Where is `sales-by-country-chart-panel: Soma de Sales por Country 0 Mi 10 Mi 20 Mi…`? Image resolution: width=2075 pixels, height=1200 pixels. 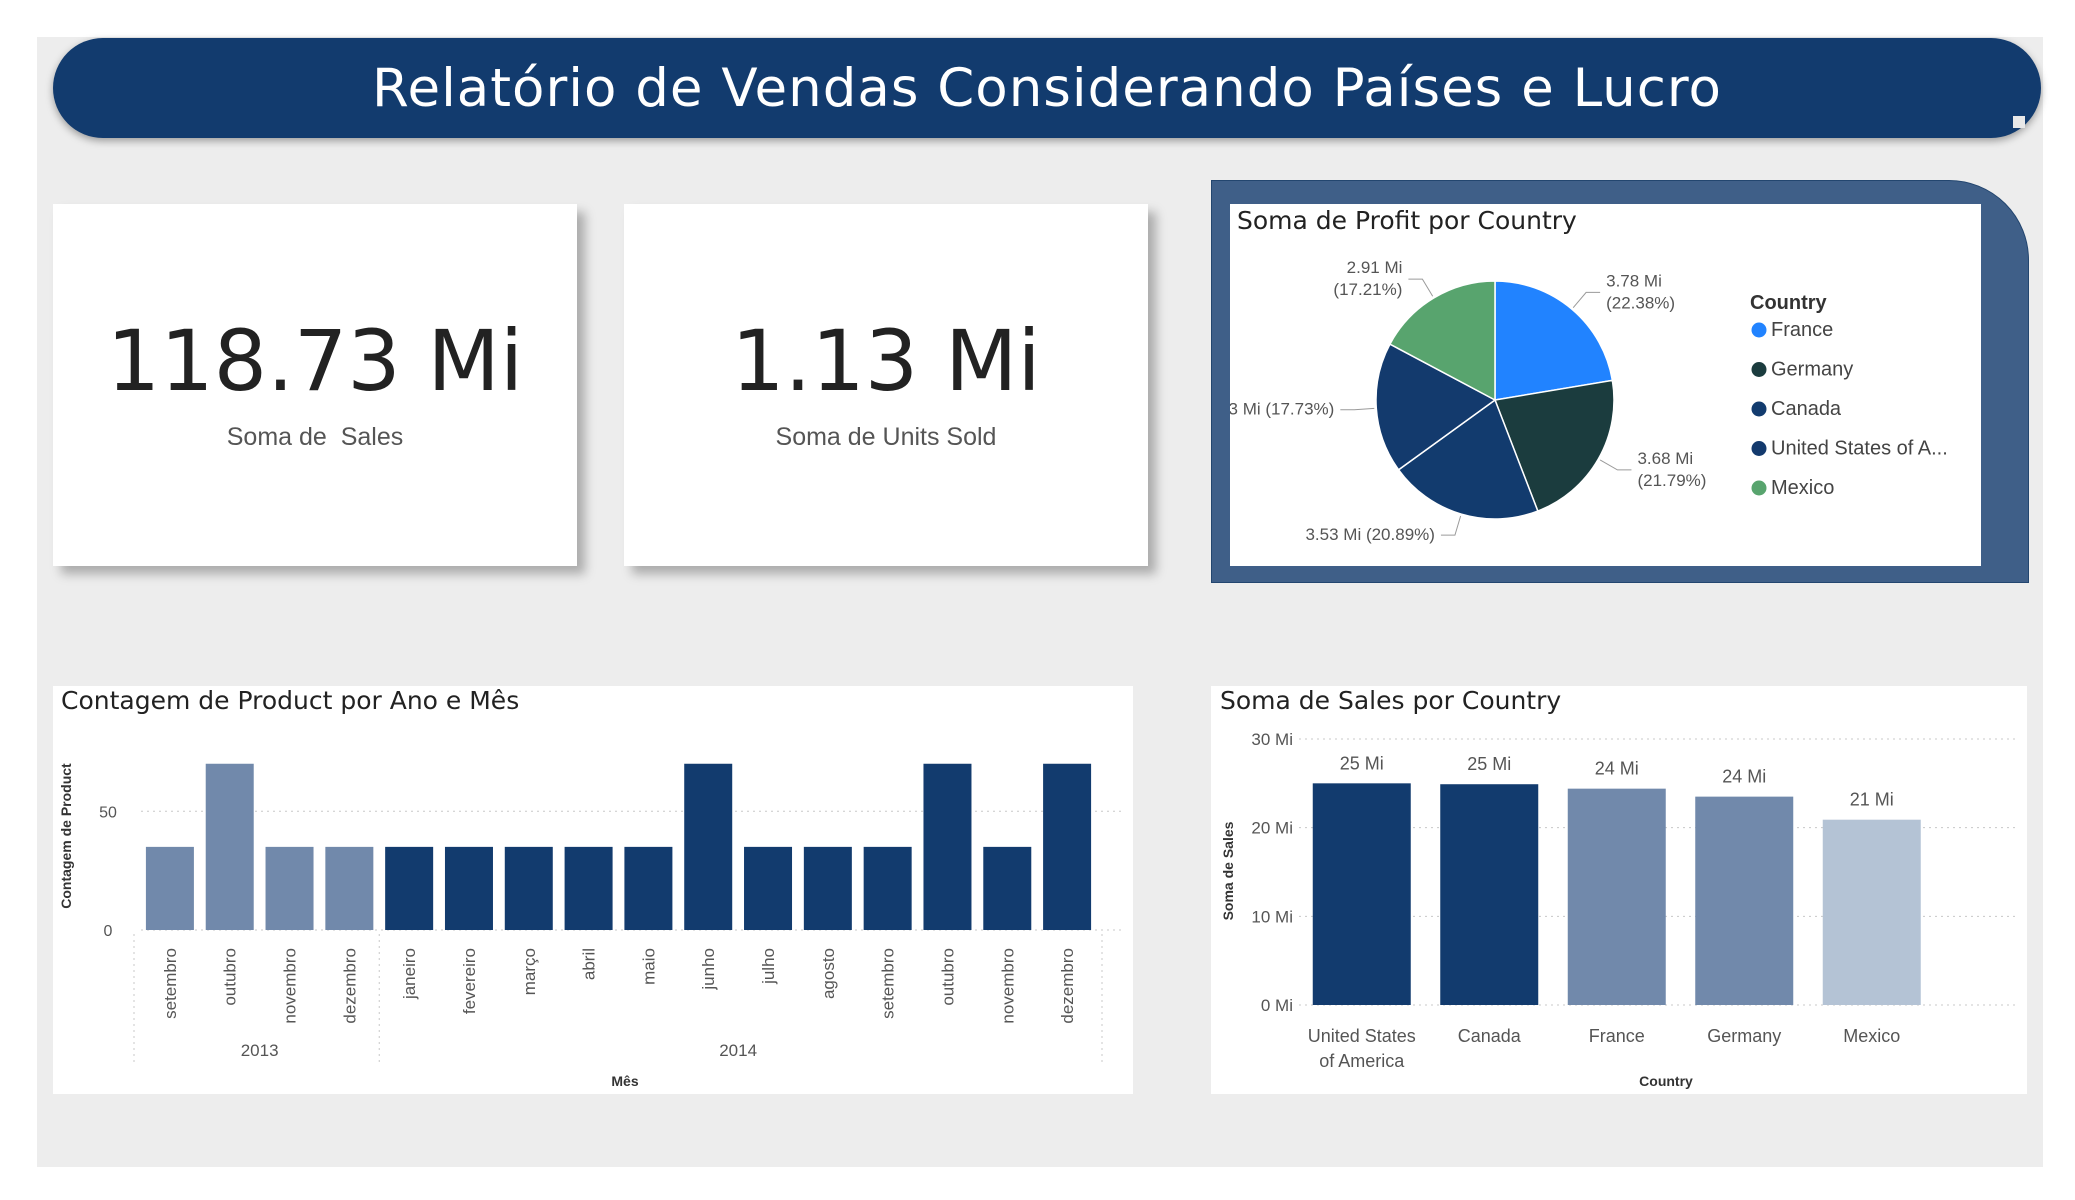 sales-by-country-chart-panel: Soma de Sales por Country 0 Mi 10 Mi 20 Mi… is located at coordinates (1619, 890).